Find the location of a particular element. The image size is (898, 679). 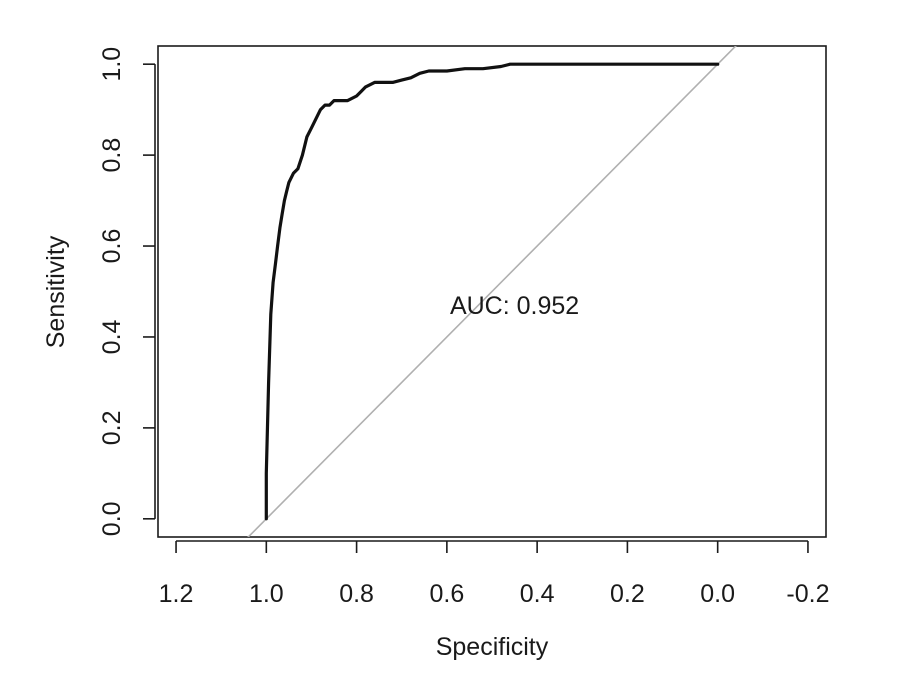

x-tick-label: 1.2 is located at coordinates (176, 594).